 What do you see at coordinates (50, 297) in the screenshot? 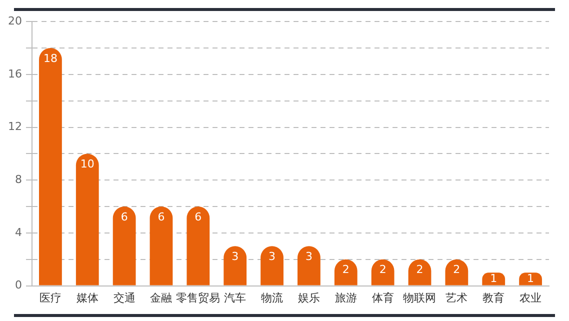
I see `x-tick-label: 医疗` at bounding box center [50, 297].